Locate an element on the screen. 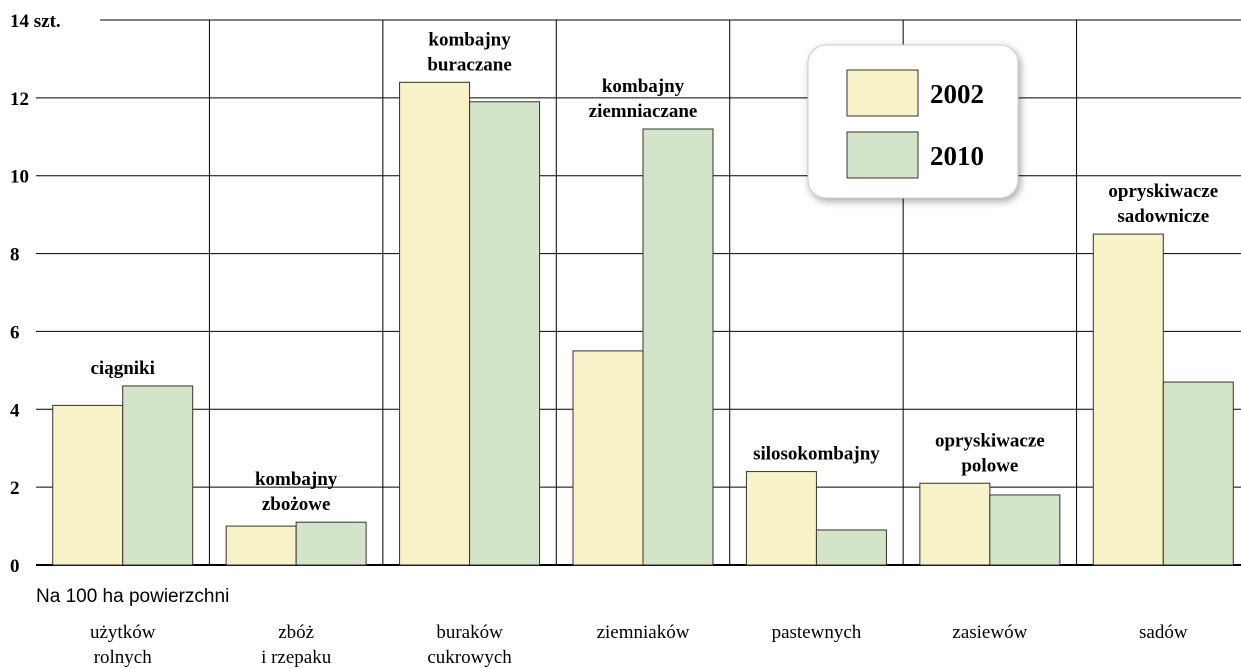 Image resolution: width=1241 pixels, height=669 pixels. y-tick-label: 2 is located at coordinates (15, 488).